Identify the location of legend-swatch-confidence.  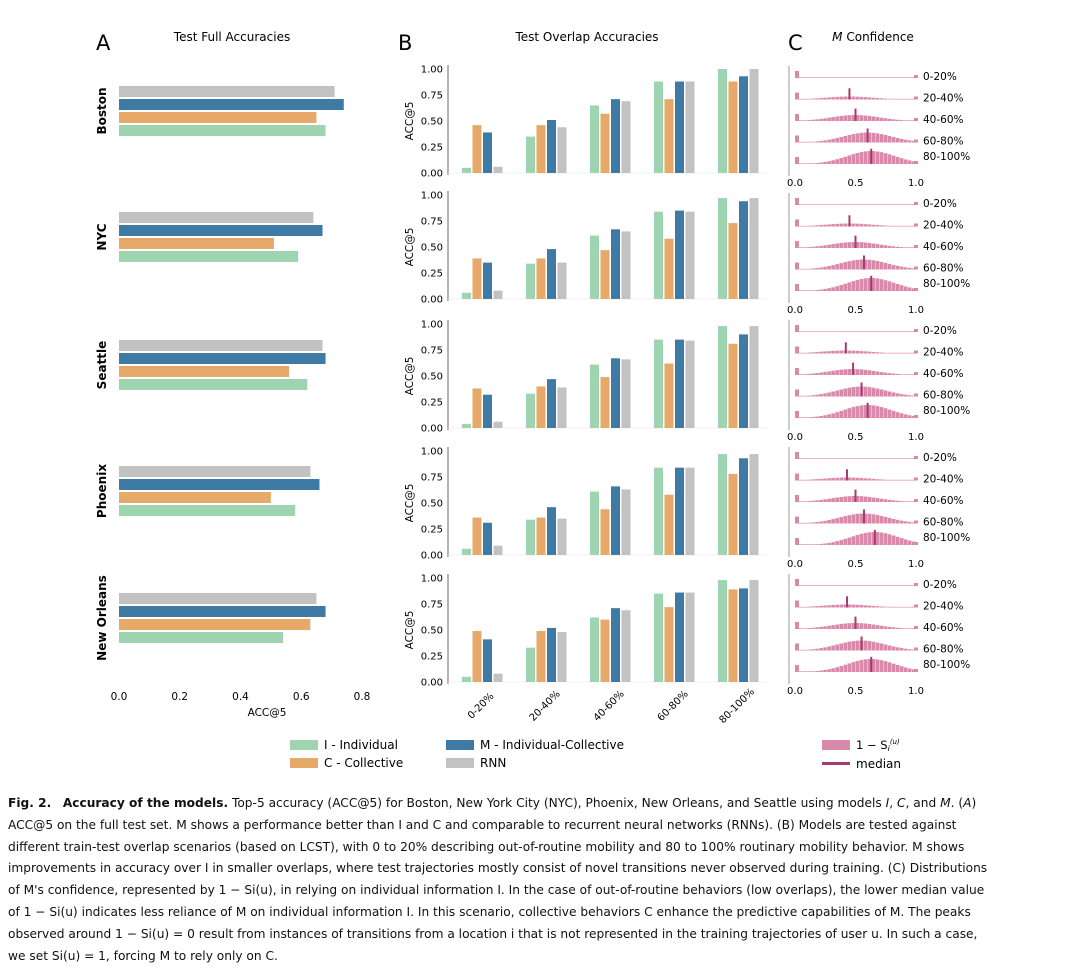
(836, 745).